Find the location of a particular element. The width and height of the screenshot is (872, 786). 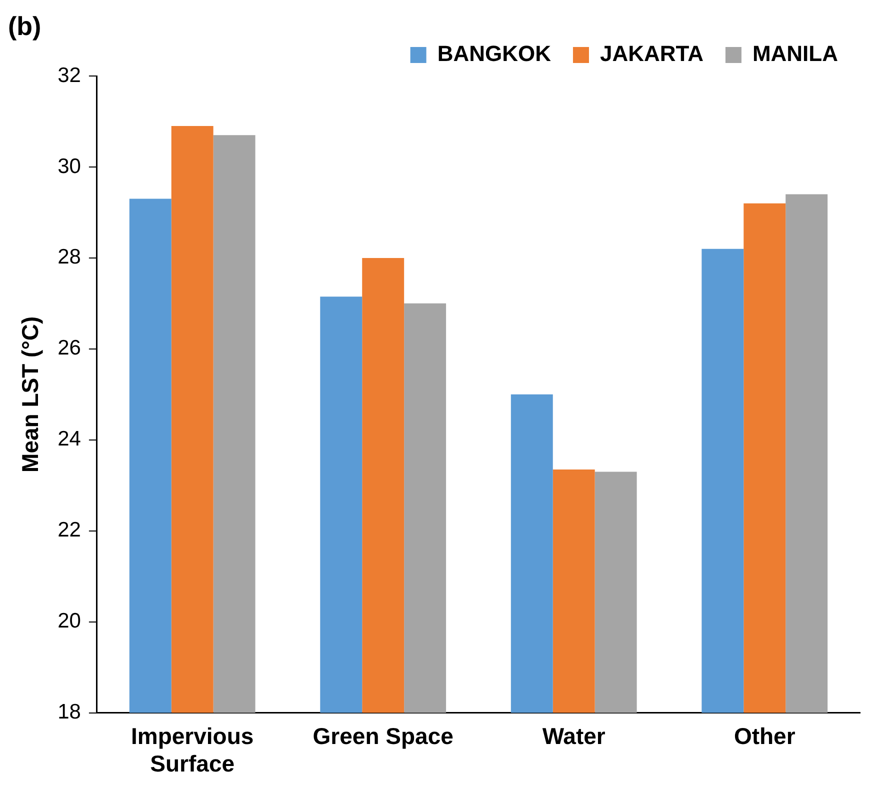

x-tick-label: Other is located at coordinates (765, 735).